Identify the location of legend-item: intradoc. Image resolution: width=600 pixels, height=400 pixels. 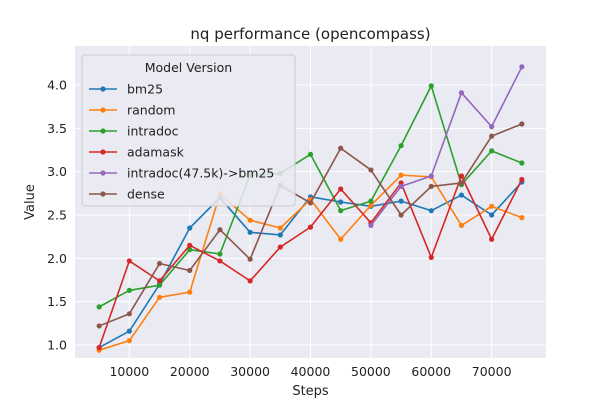
(134, 131).